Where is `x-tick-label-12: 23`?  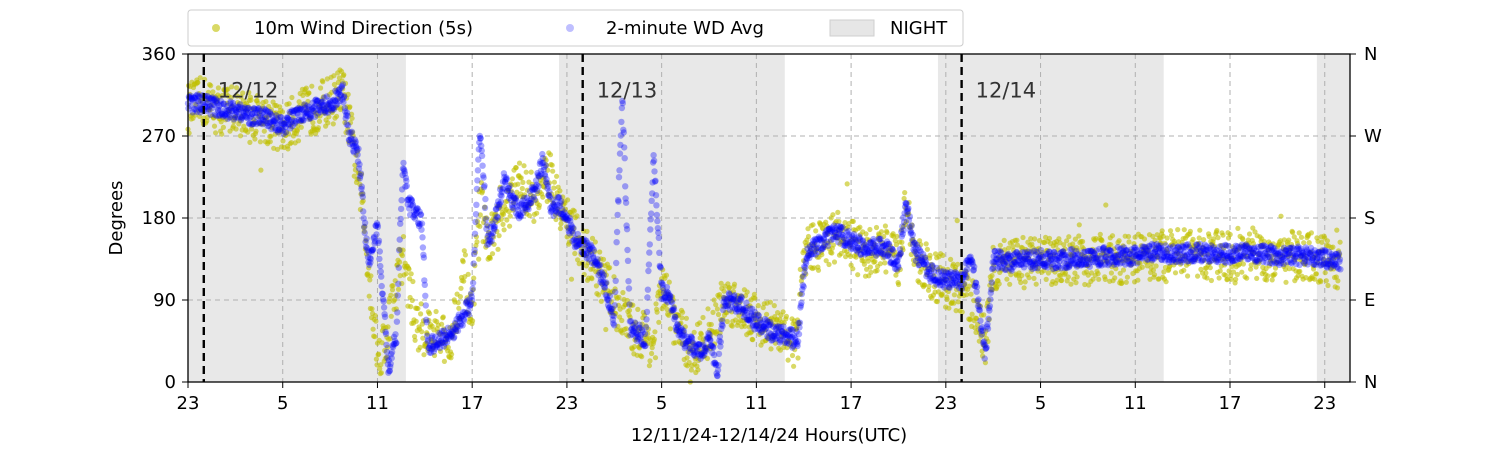 x-tick-label-12: 23 is located at coordinates (1324, 403).